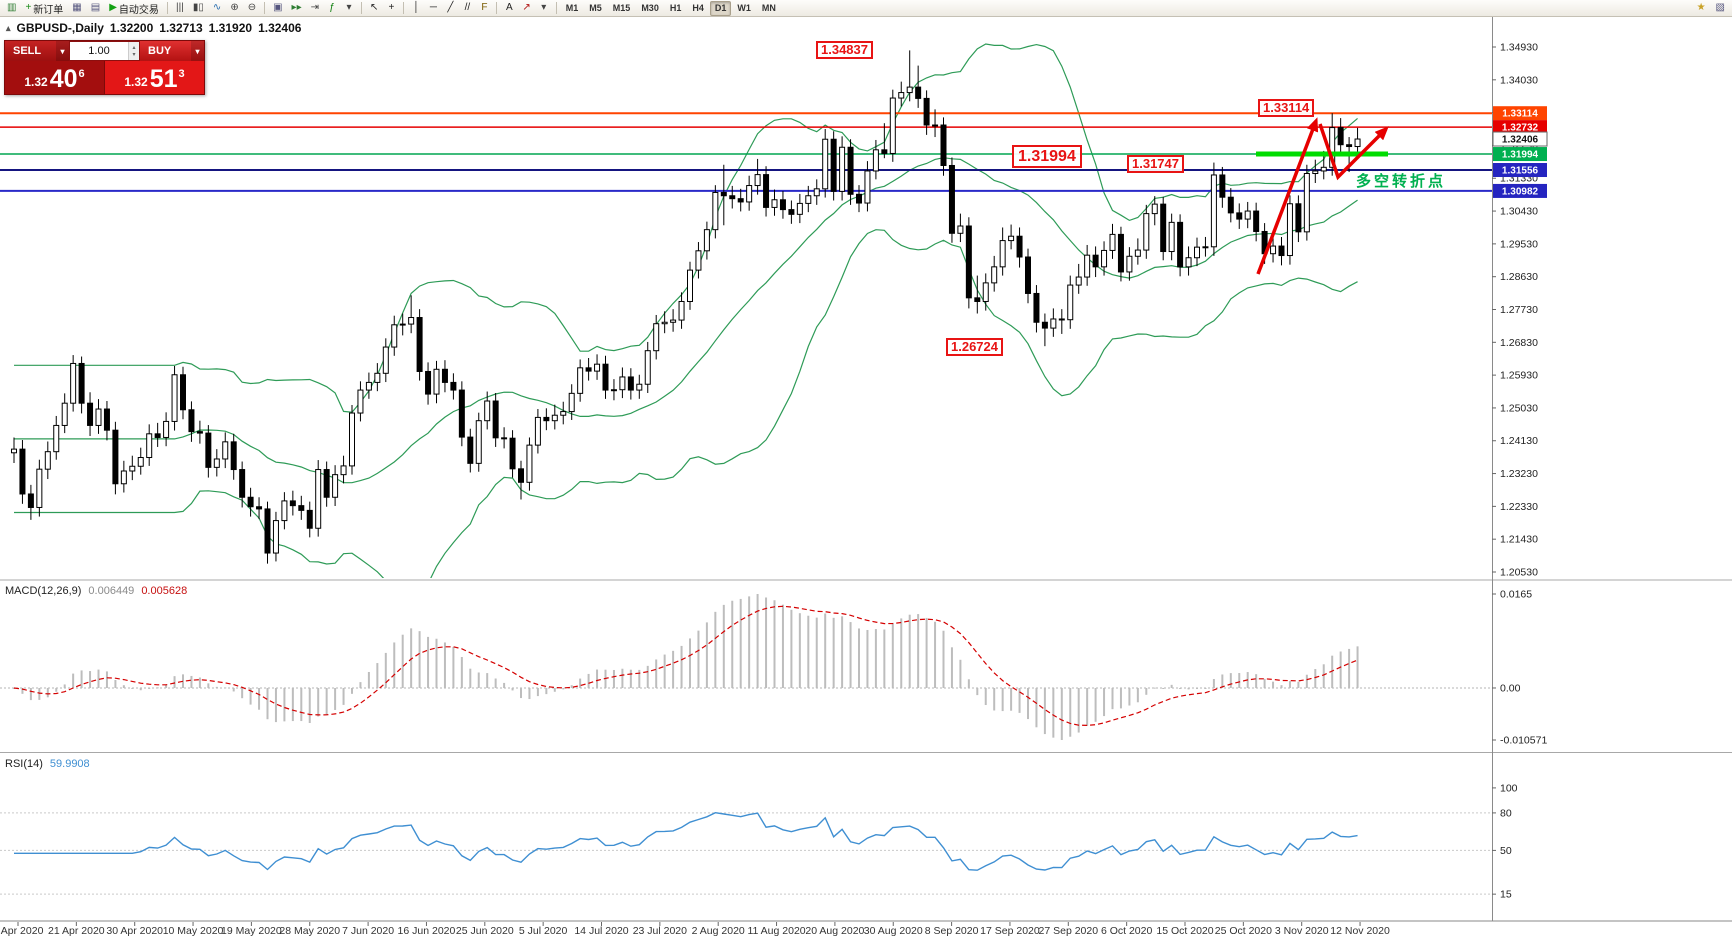  Describe the element at coordinates (252, 8) in the screenshot. I see `zoom-out-icon: ⊖` at that location.